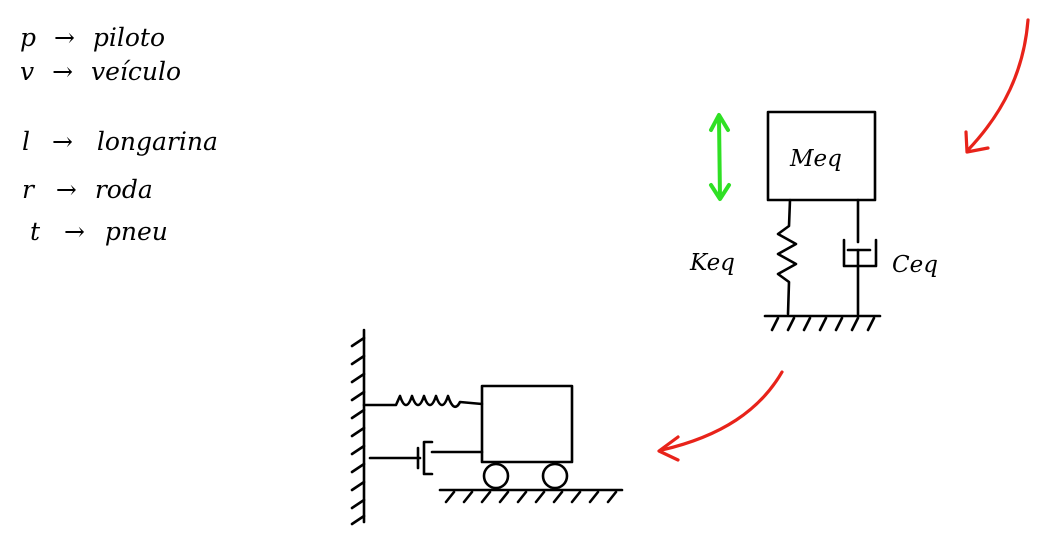 The image size is (1055, 556). Describe the element at coordinates (720, 416) in the screenshot. I see `arrow-middle-icon` at that location.